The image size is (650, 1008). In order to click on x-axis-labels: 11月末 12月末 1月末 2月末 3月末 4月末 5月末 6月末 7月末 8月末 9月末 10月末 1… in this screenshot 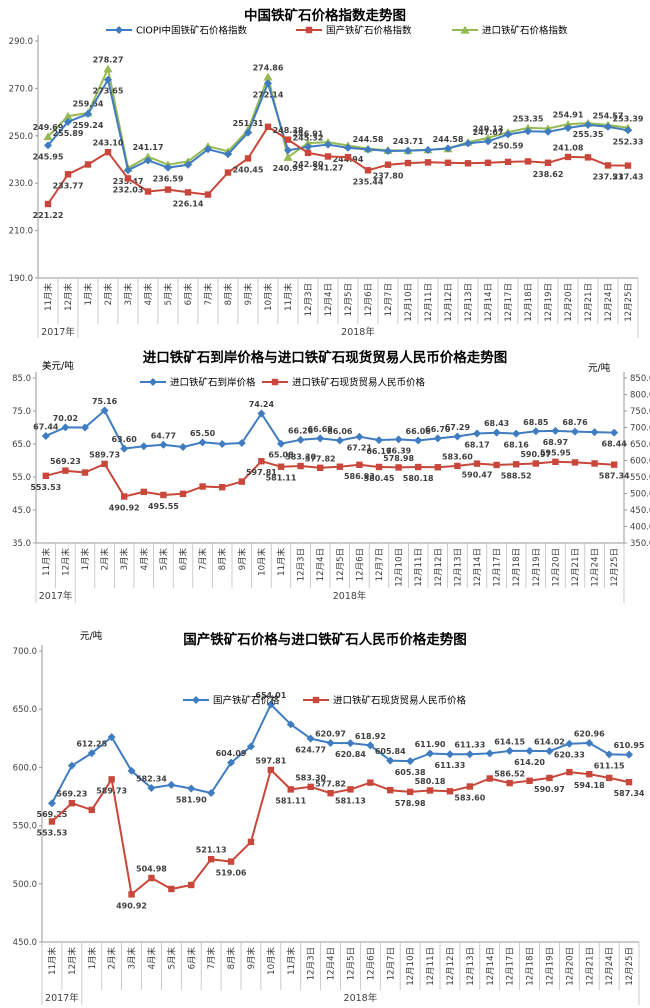, I will do `click(338, 308)`.